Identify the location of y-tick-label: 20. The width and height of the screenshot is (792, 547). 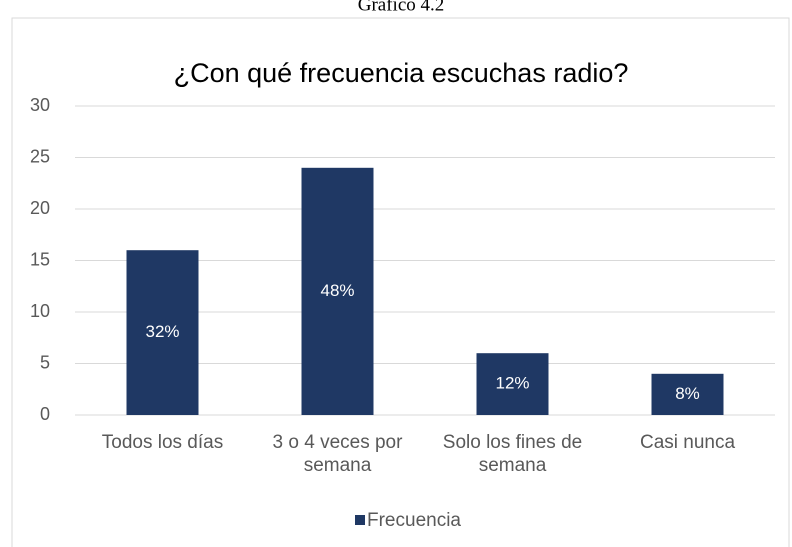
(40, 208).